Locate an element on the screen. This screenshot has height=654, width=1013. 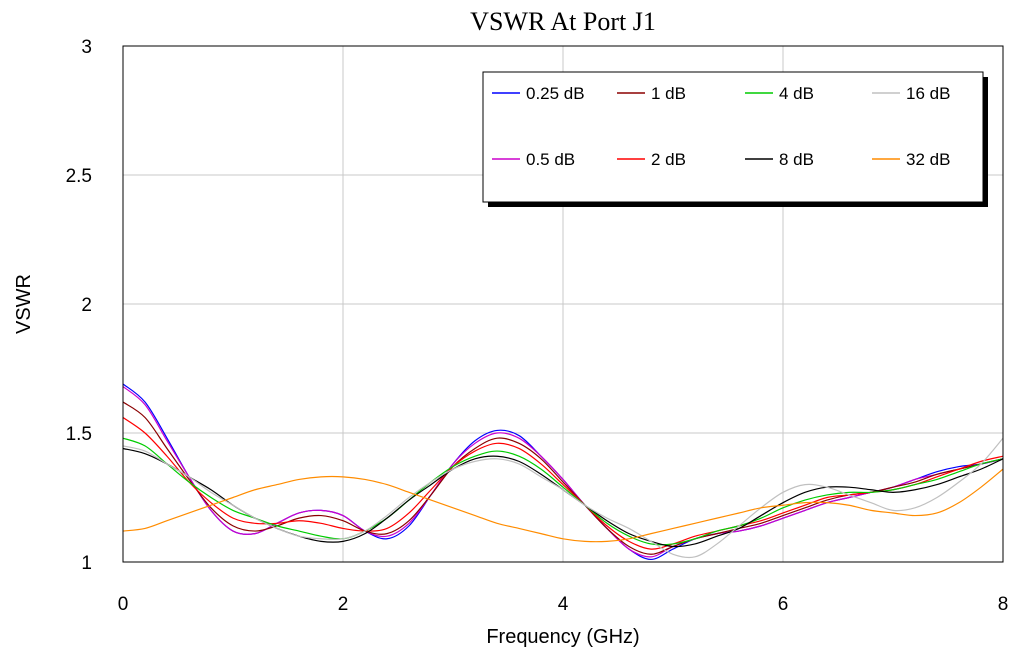
legend-label-32-db: 32 dB is located at coordinates (928, 159).